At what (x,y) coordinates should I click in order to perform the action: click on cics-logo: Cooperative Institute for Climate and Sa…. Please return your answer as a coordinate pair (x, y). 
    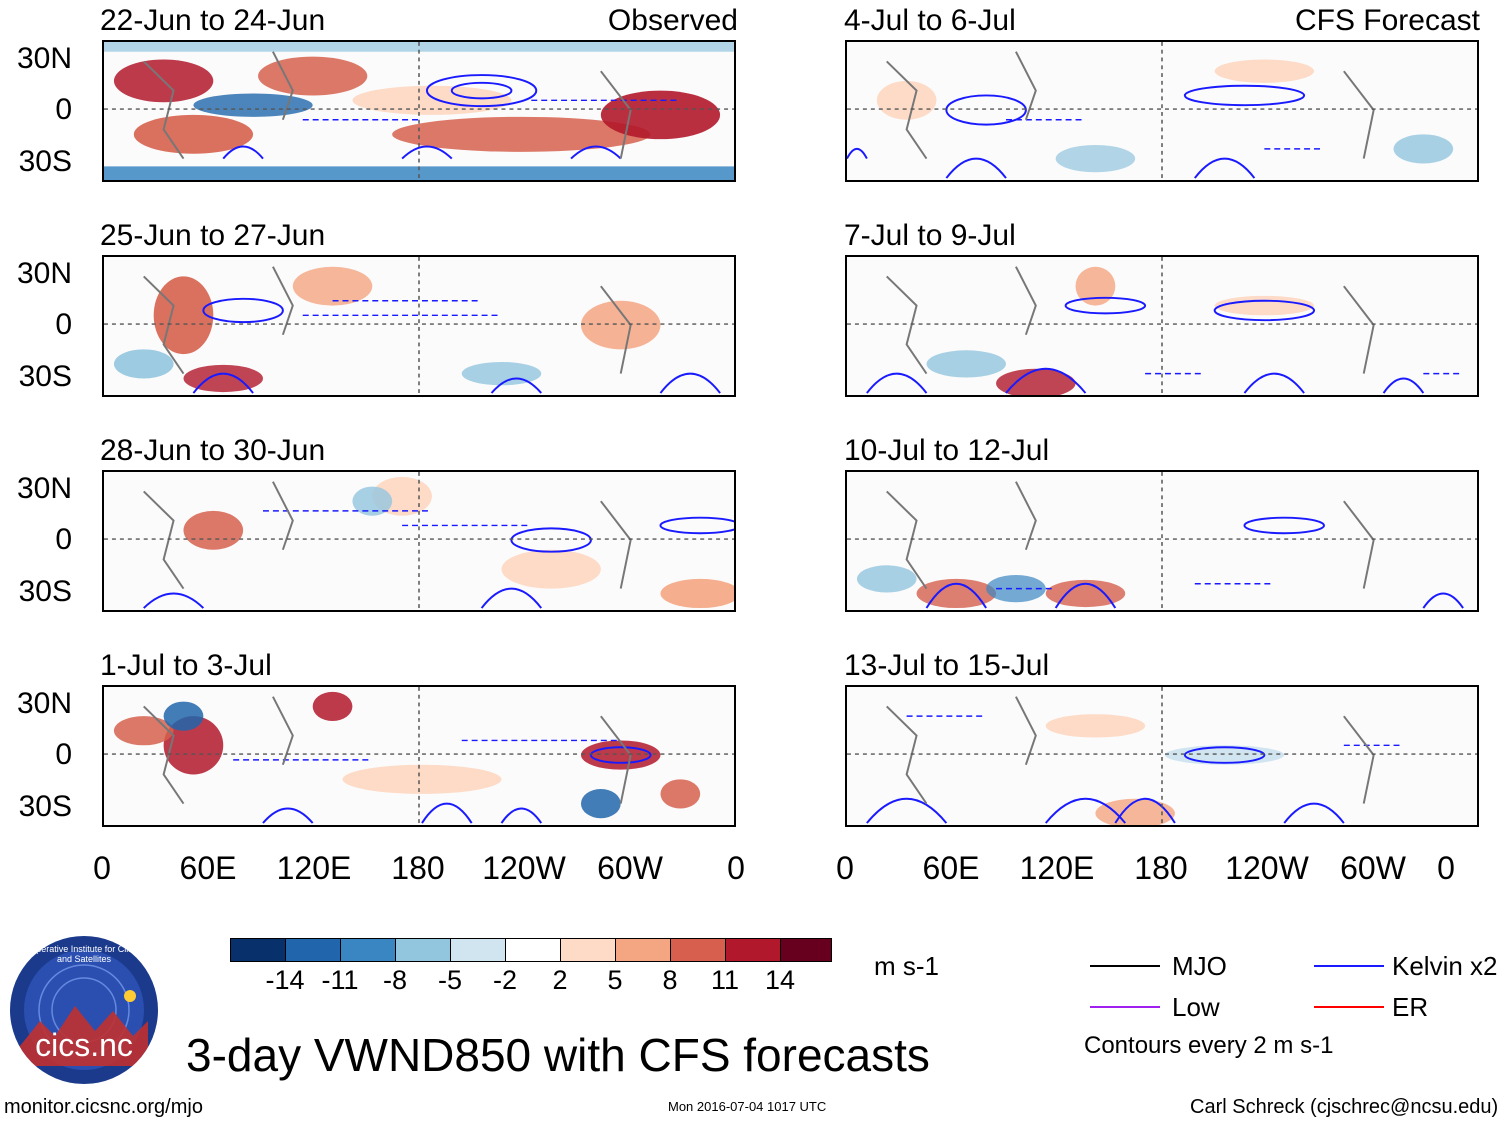
    Looking at the image, I should click on (84, 1010).